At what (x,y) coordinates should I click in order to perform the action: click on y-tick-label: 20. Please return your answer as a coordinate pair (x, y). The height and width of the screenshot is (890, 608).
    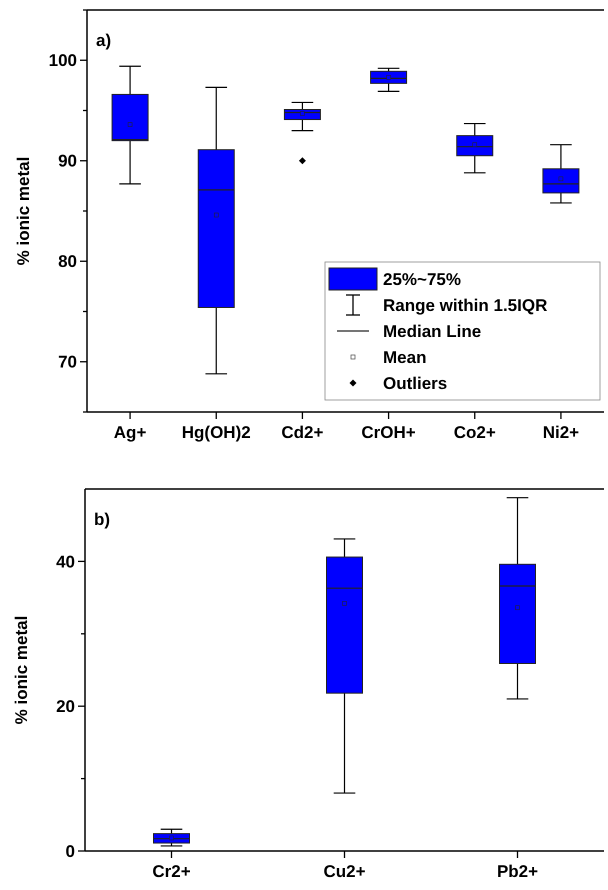
    Looking at the image, I should click on (65, 706).